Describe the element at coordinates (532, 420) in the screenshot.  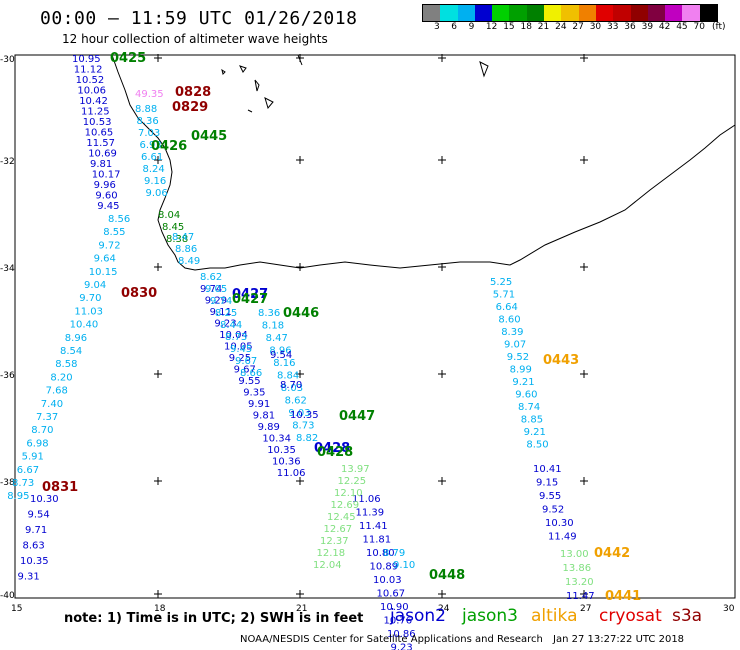
I see `wave-height-value: 8.85` at that location.